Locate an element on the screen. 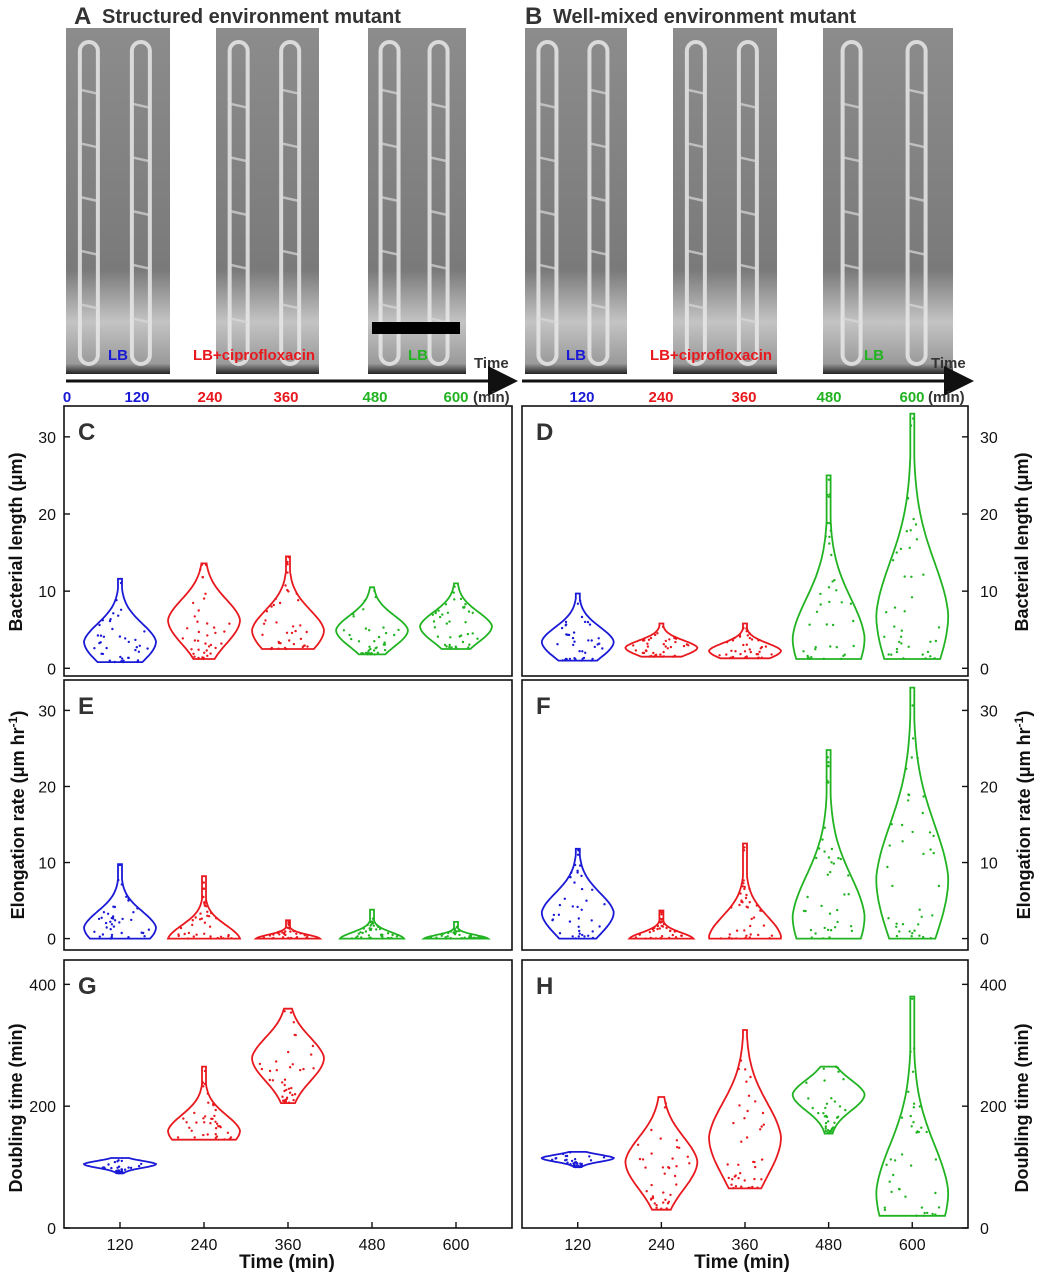  timeline-tick: 240 is located at coordinates (209, 397).